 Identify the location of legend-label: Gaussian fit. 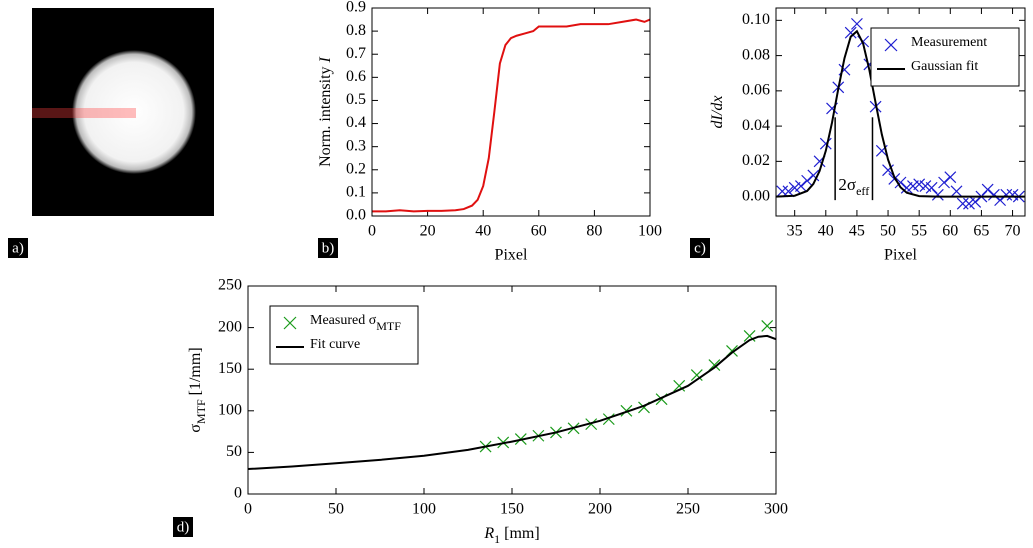
(944, 66).